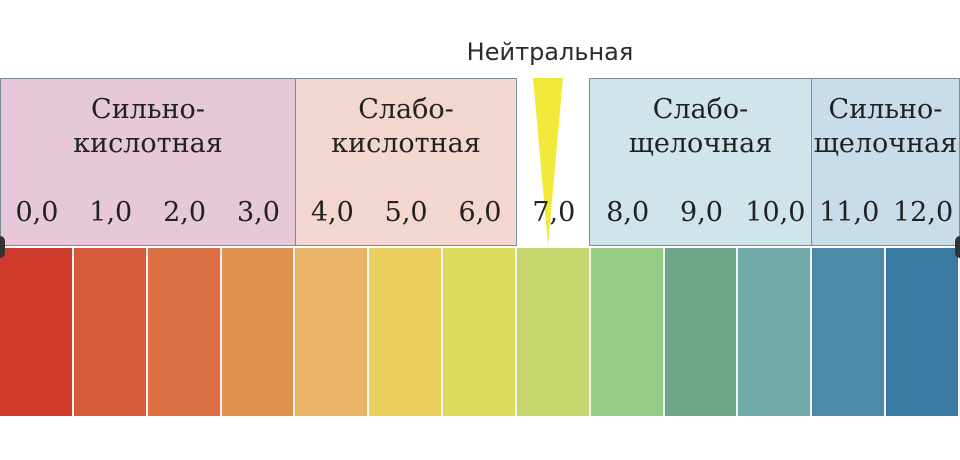 The height and width of the screenshot is (460, 960). I want to click on zone-title: Слабо- кислотная, so click(406, 127).